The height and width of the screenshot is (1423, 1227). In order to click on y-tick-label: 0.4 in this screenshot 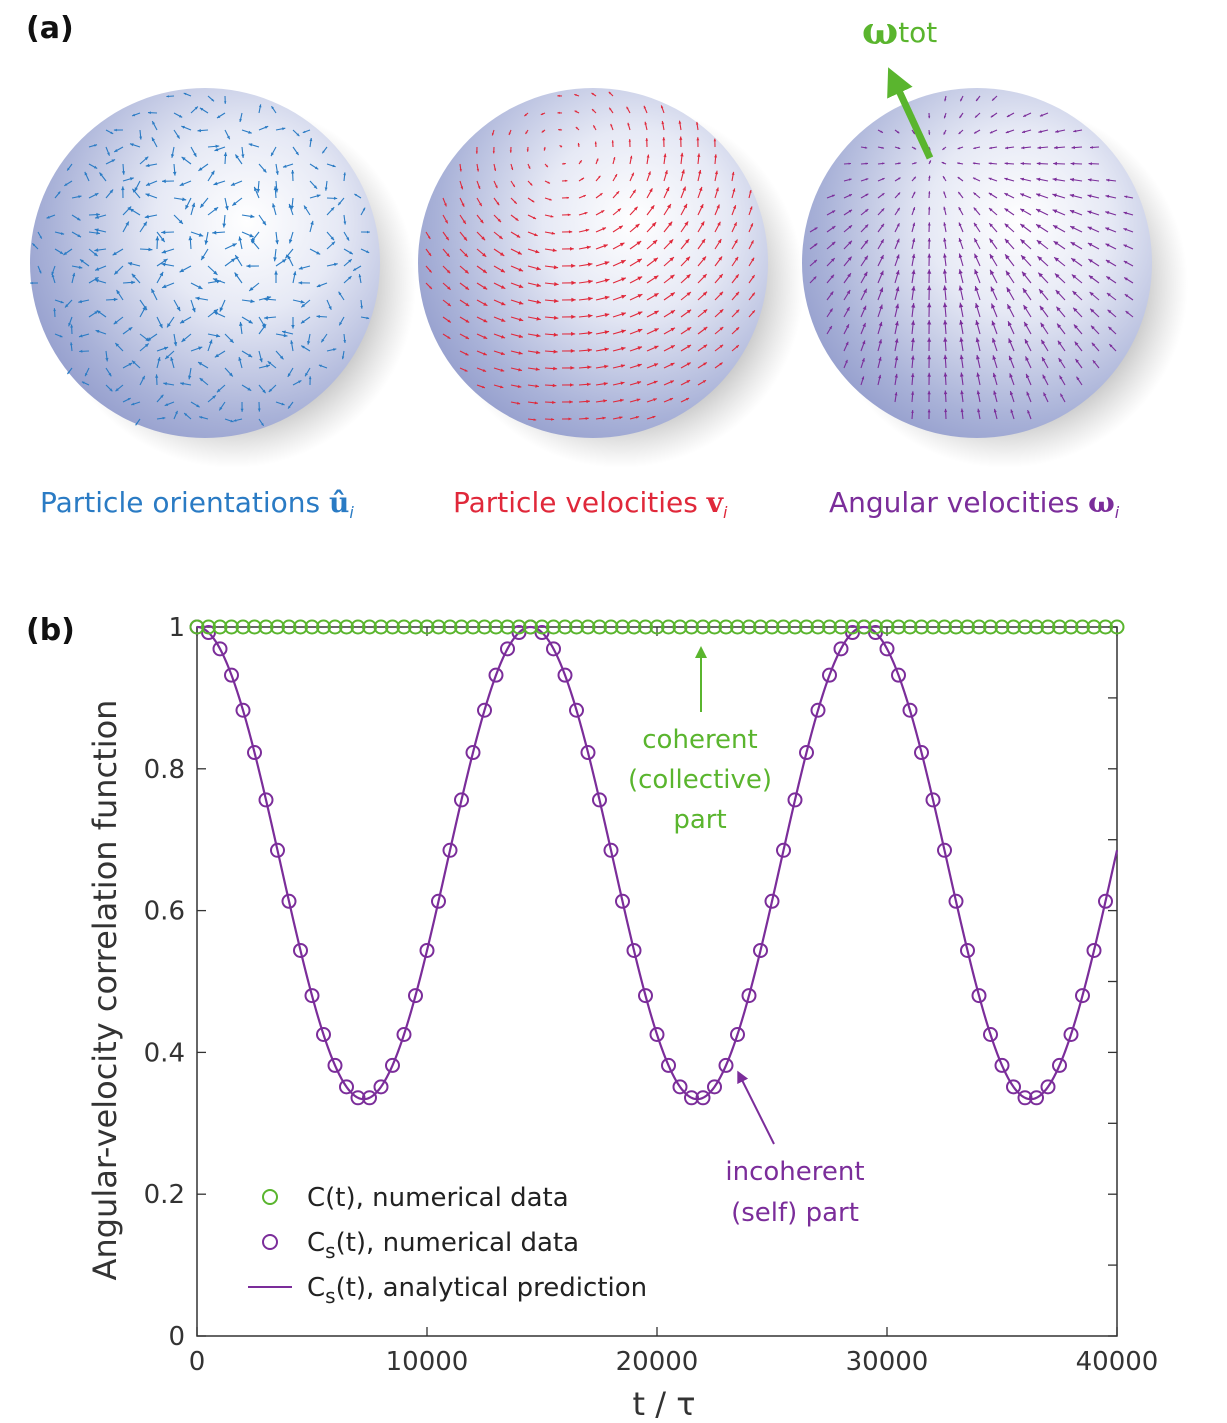, I will do `click(164, 1053)`.